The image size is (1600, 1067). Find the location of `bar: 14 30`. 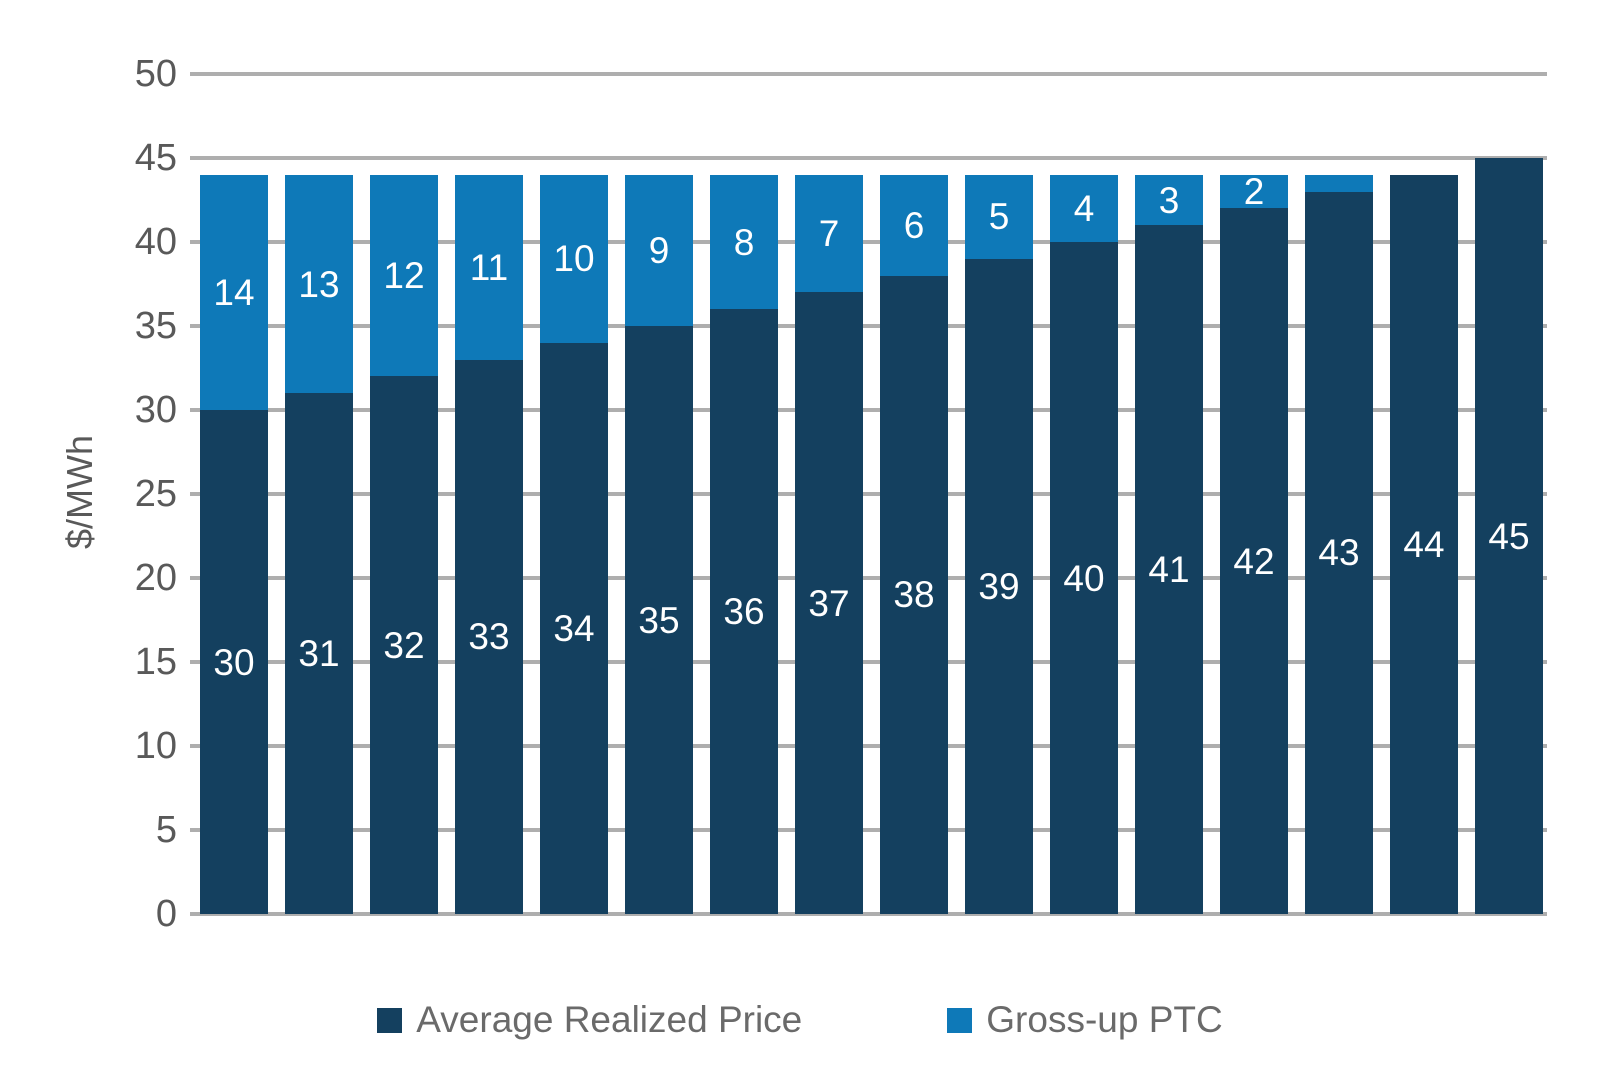

bar: 14 30 is located at coordinates (234, 544).